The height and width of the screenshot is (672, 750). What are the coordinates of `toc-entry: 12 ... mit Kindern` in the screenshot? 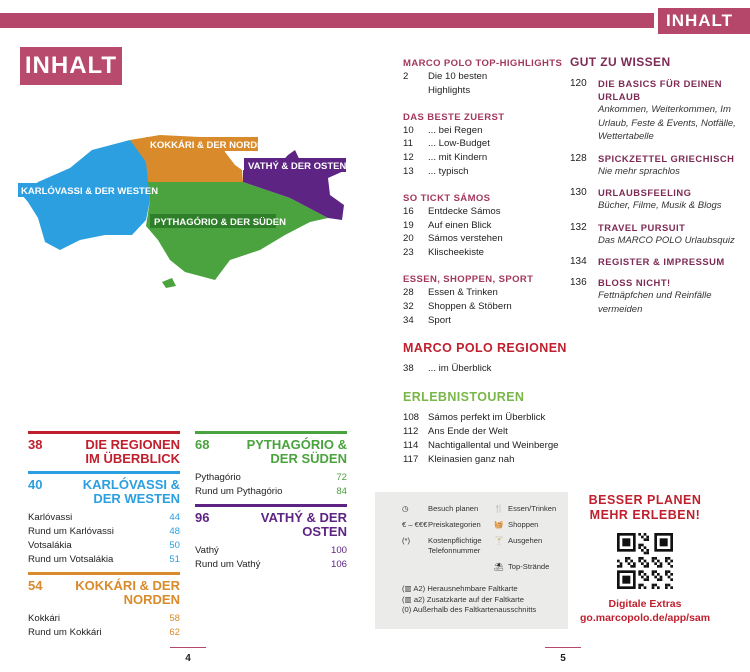 It's located at (485, 158).